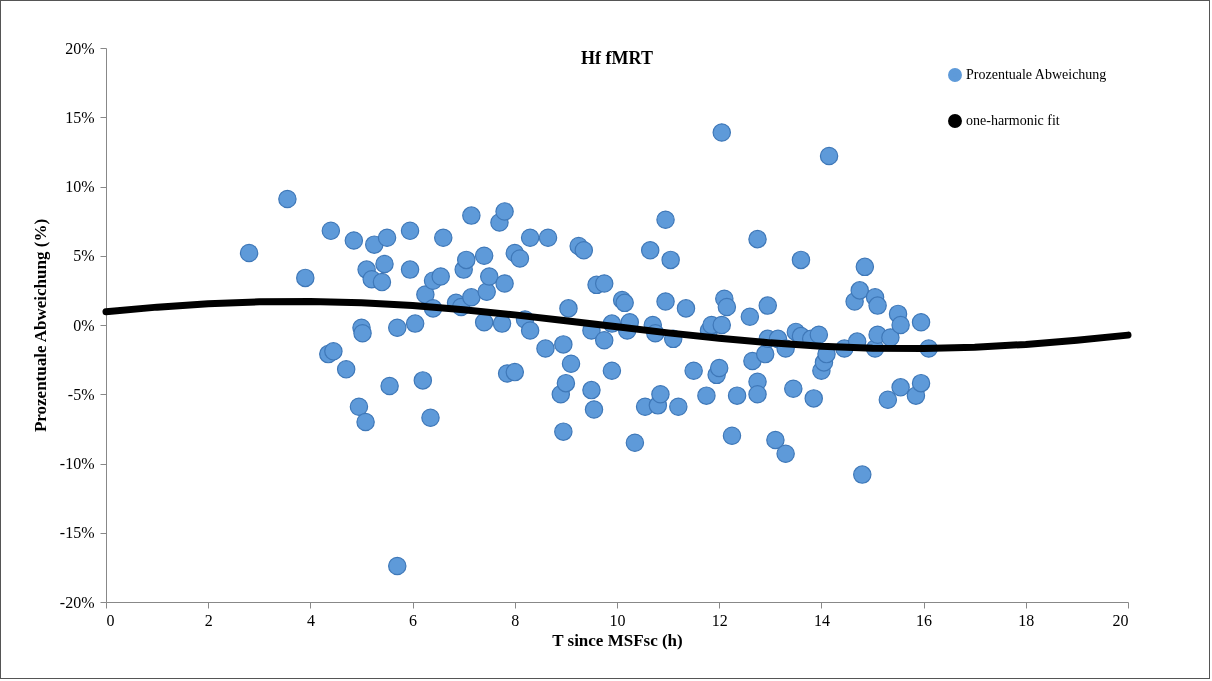 The width and height of the screenshot is (1212, 681). What do you see at coordinates (310, 620) in the screenshot?
I see `x-tick-label: 4` at bounding box center [310, 620].